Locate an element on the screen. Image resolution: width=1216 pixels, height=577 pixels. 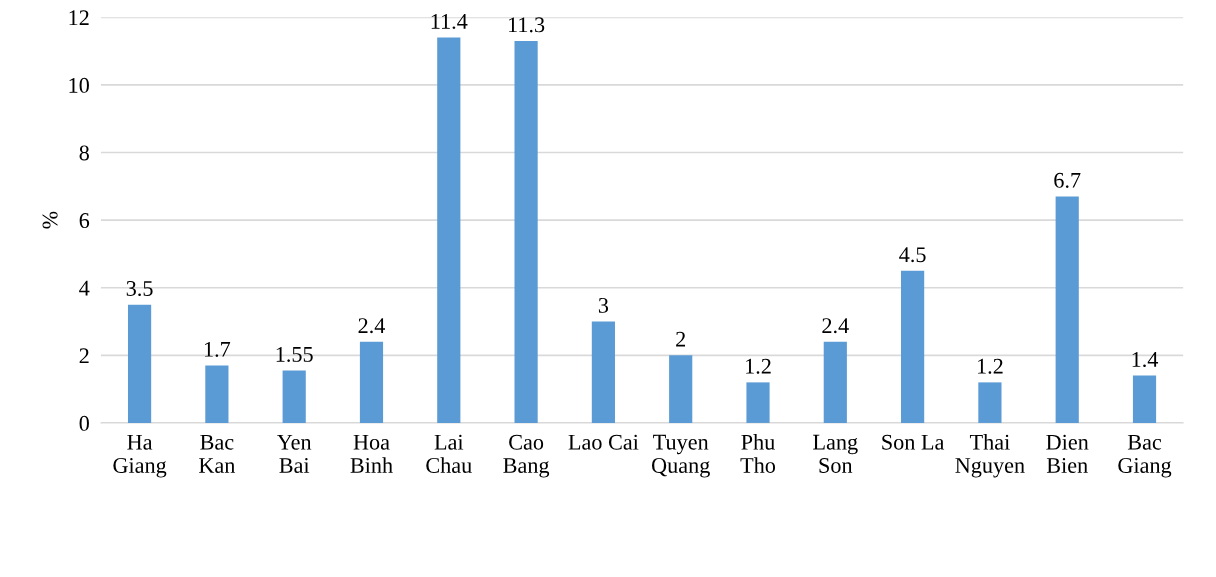
y-tick-label: 4 is located at coordinates (84, 288).